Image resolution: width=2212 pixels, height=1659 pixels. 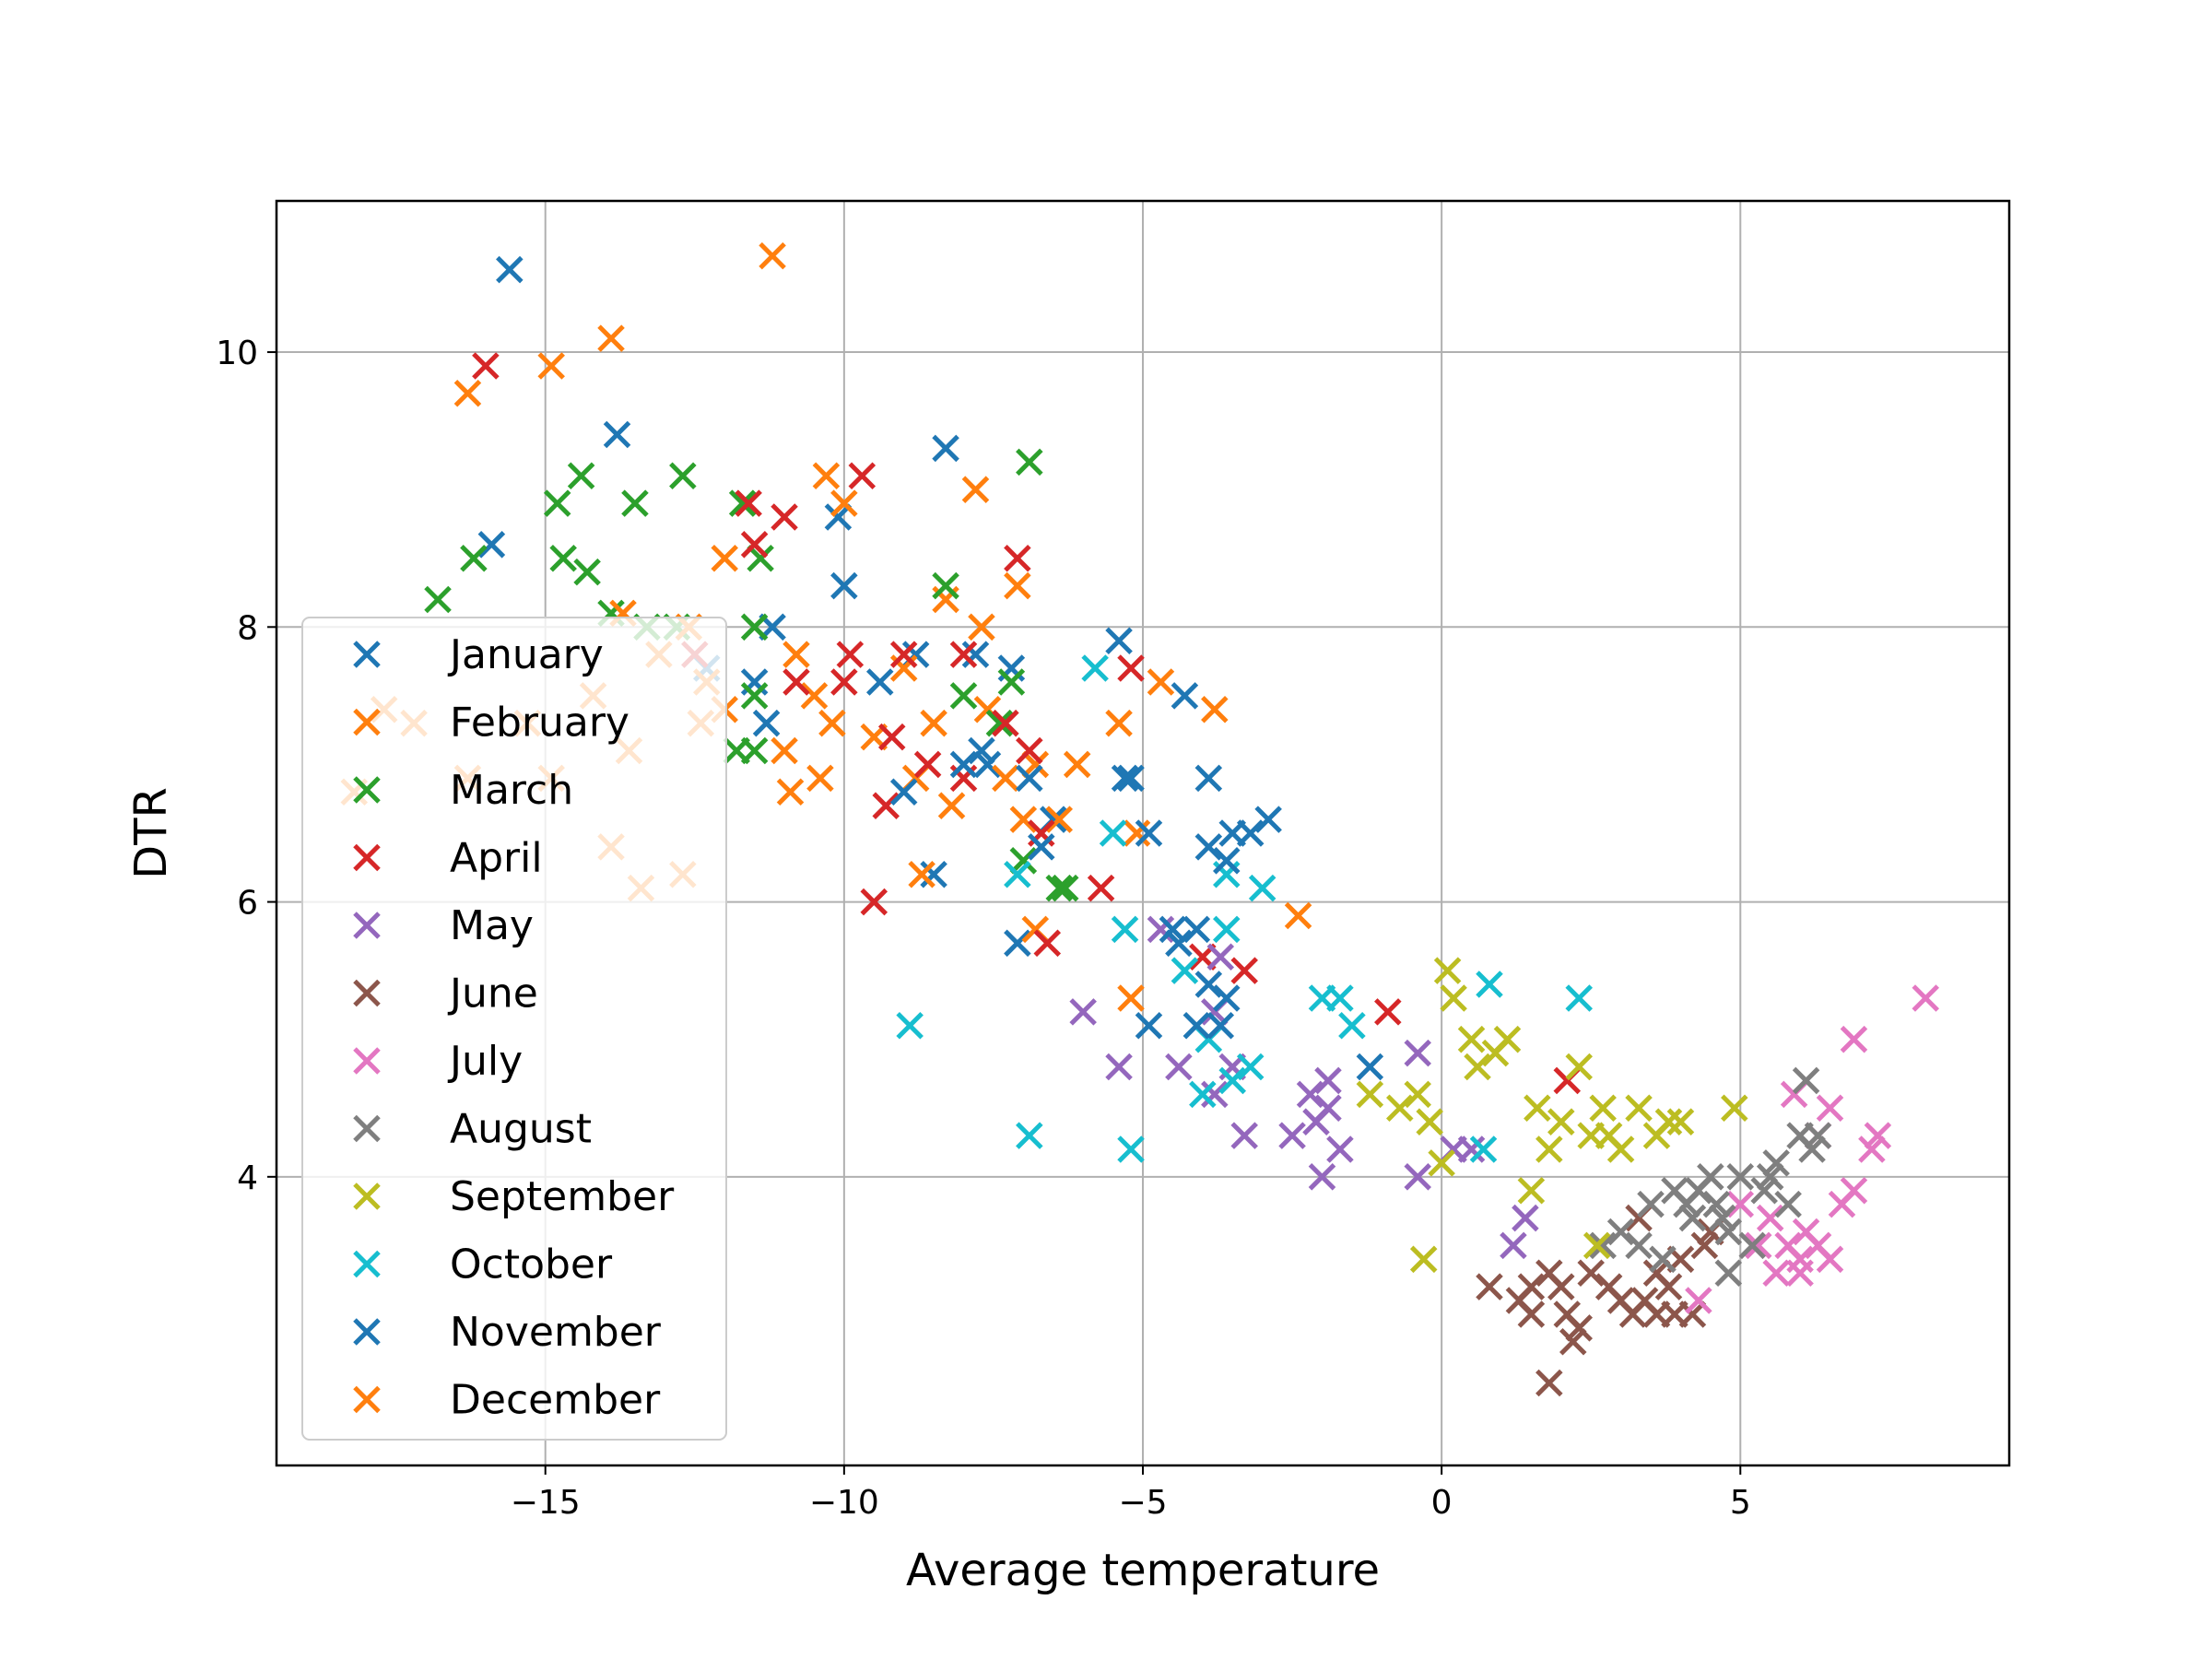 I want to click on legend-label-april: April, so click(x=496, y=858).